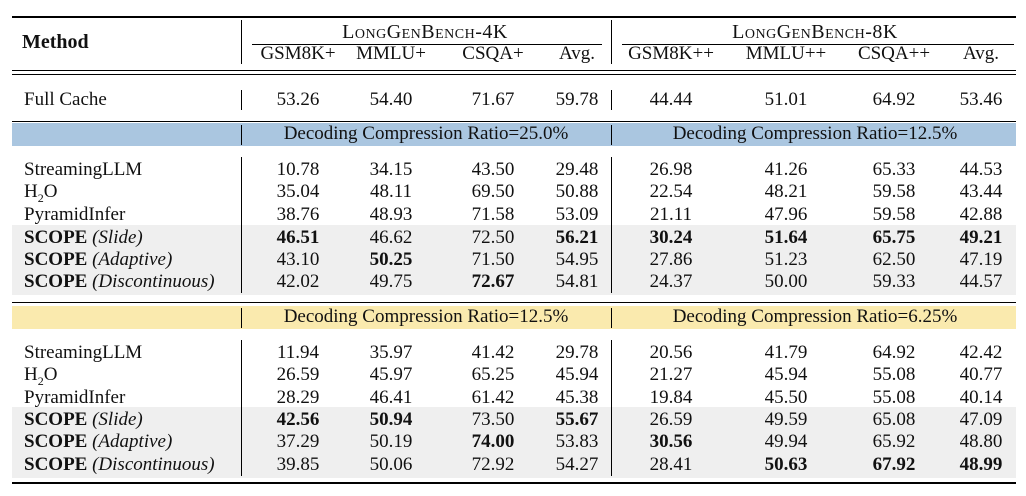 Image resolution: width=1026 pixels, height=496 pixels. Describe the element at coordinates (981, 99) in the screenshot. I see `value-cell: 53.46` at that location.